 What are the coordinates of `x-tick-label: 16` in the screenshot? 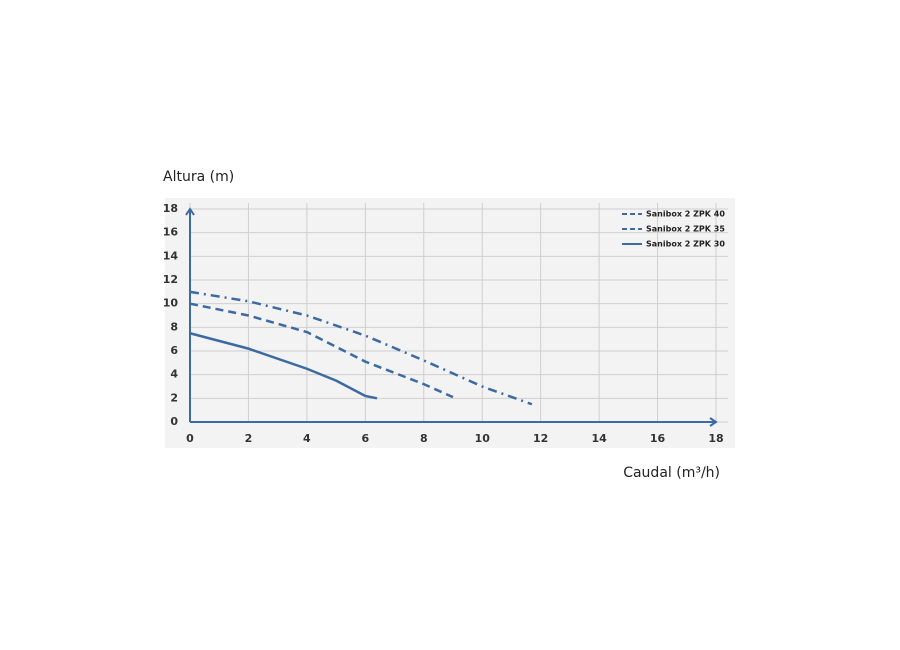 It's located at (658, 438).